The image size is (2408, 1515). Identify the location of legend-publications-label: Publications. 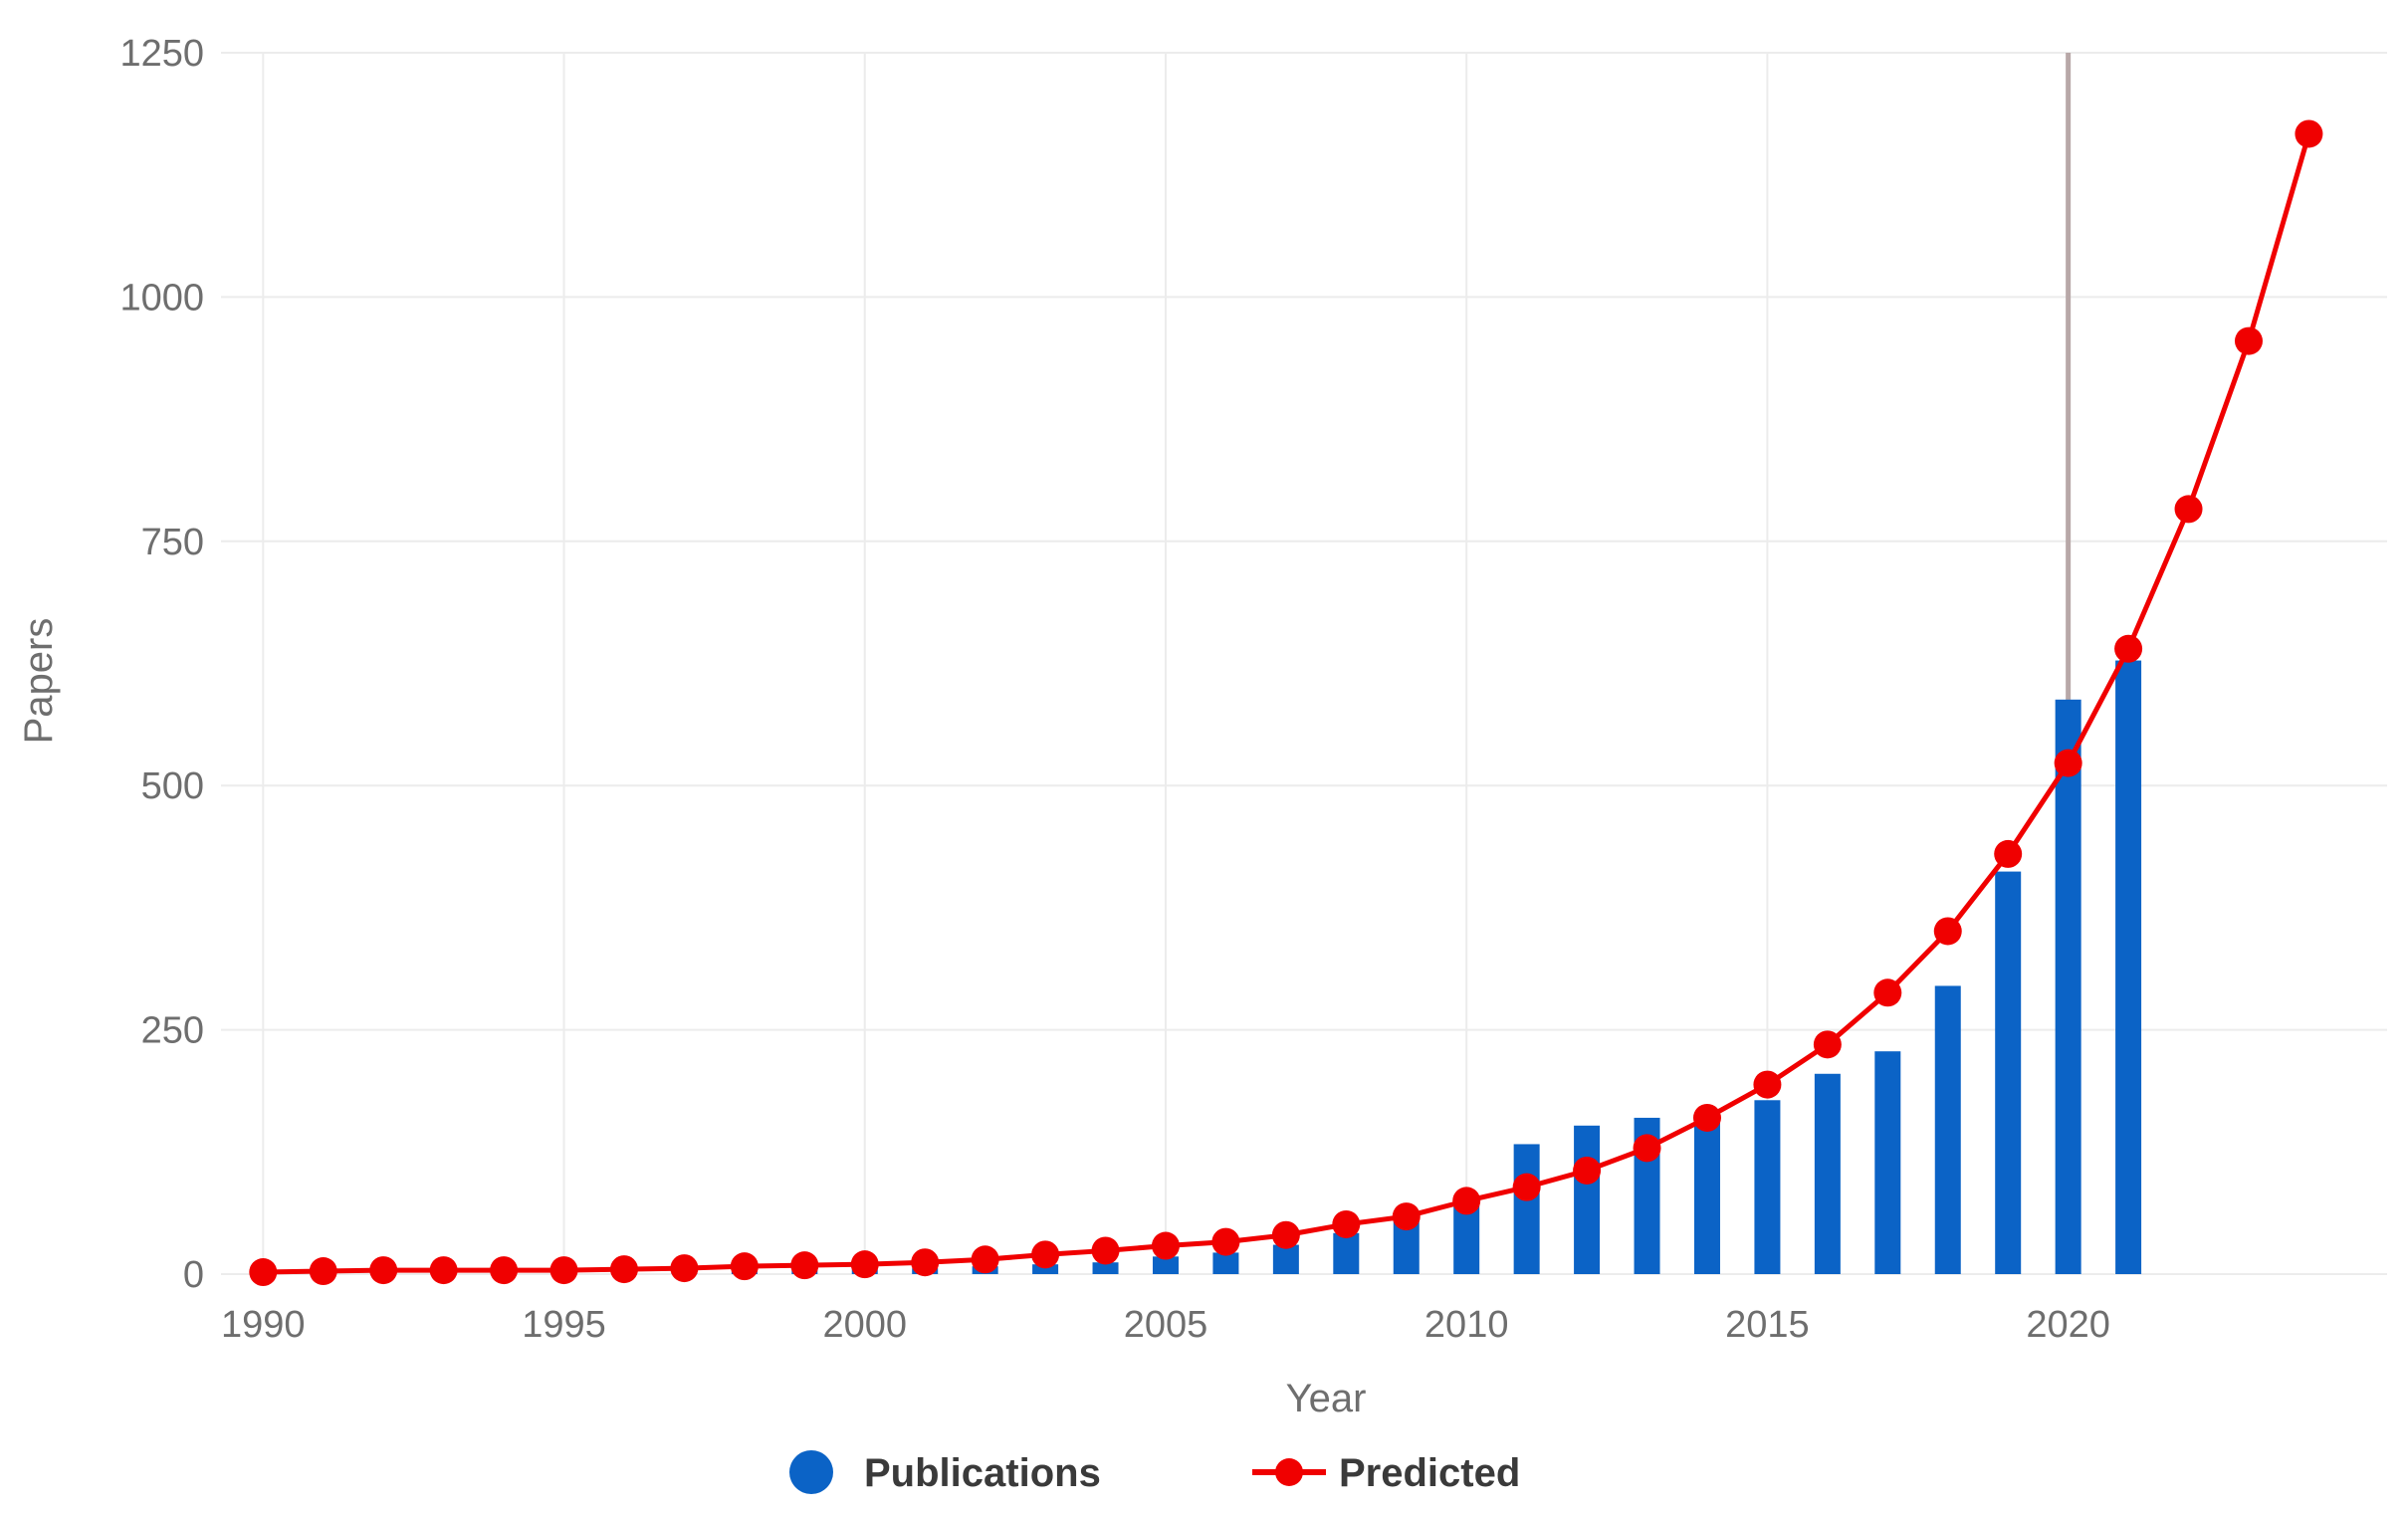
(982, 1473).